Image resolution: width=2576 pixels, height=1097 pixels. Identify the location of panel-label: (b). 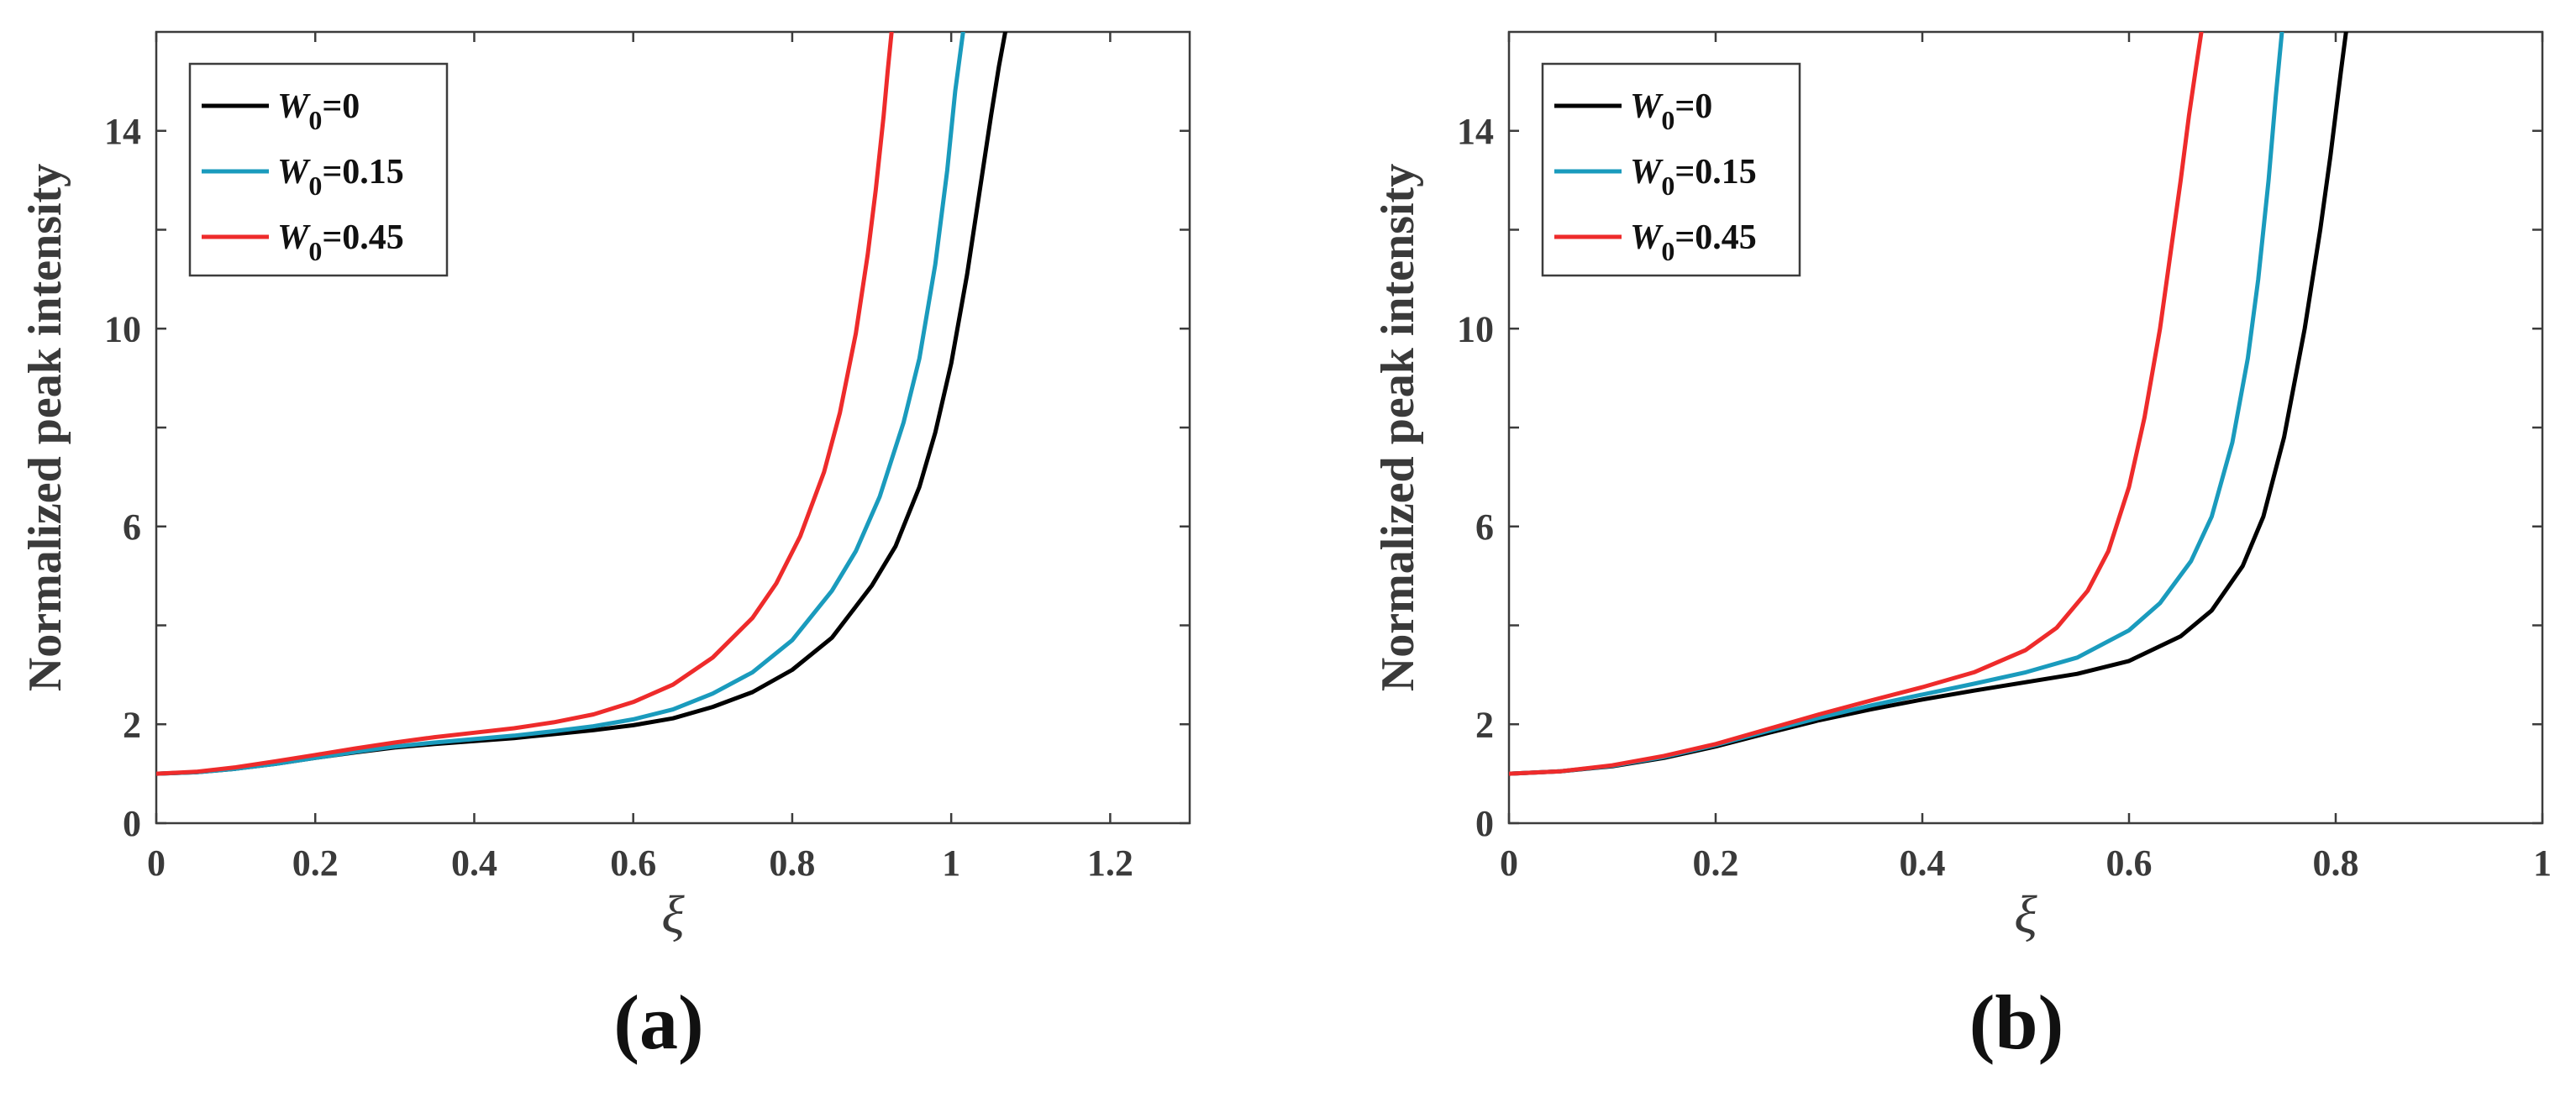
(2016, 1022).